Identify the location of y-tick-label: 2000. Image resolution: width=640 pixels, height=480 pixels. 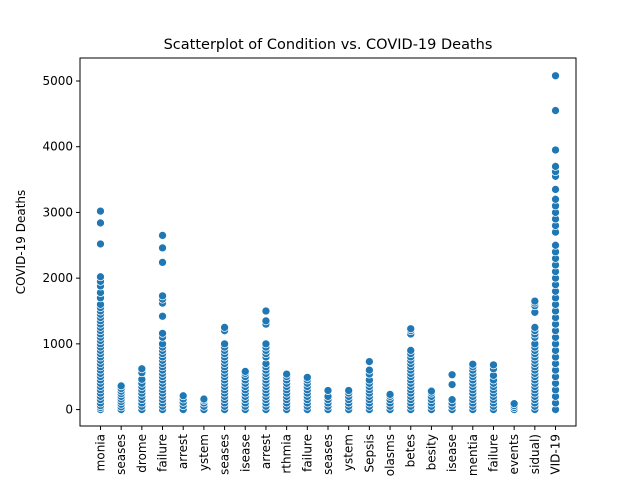
(57, 278).